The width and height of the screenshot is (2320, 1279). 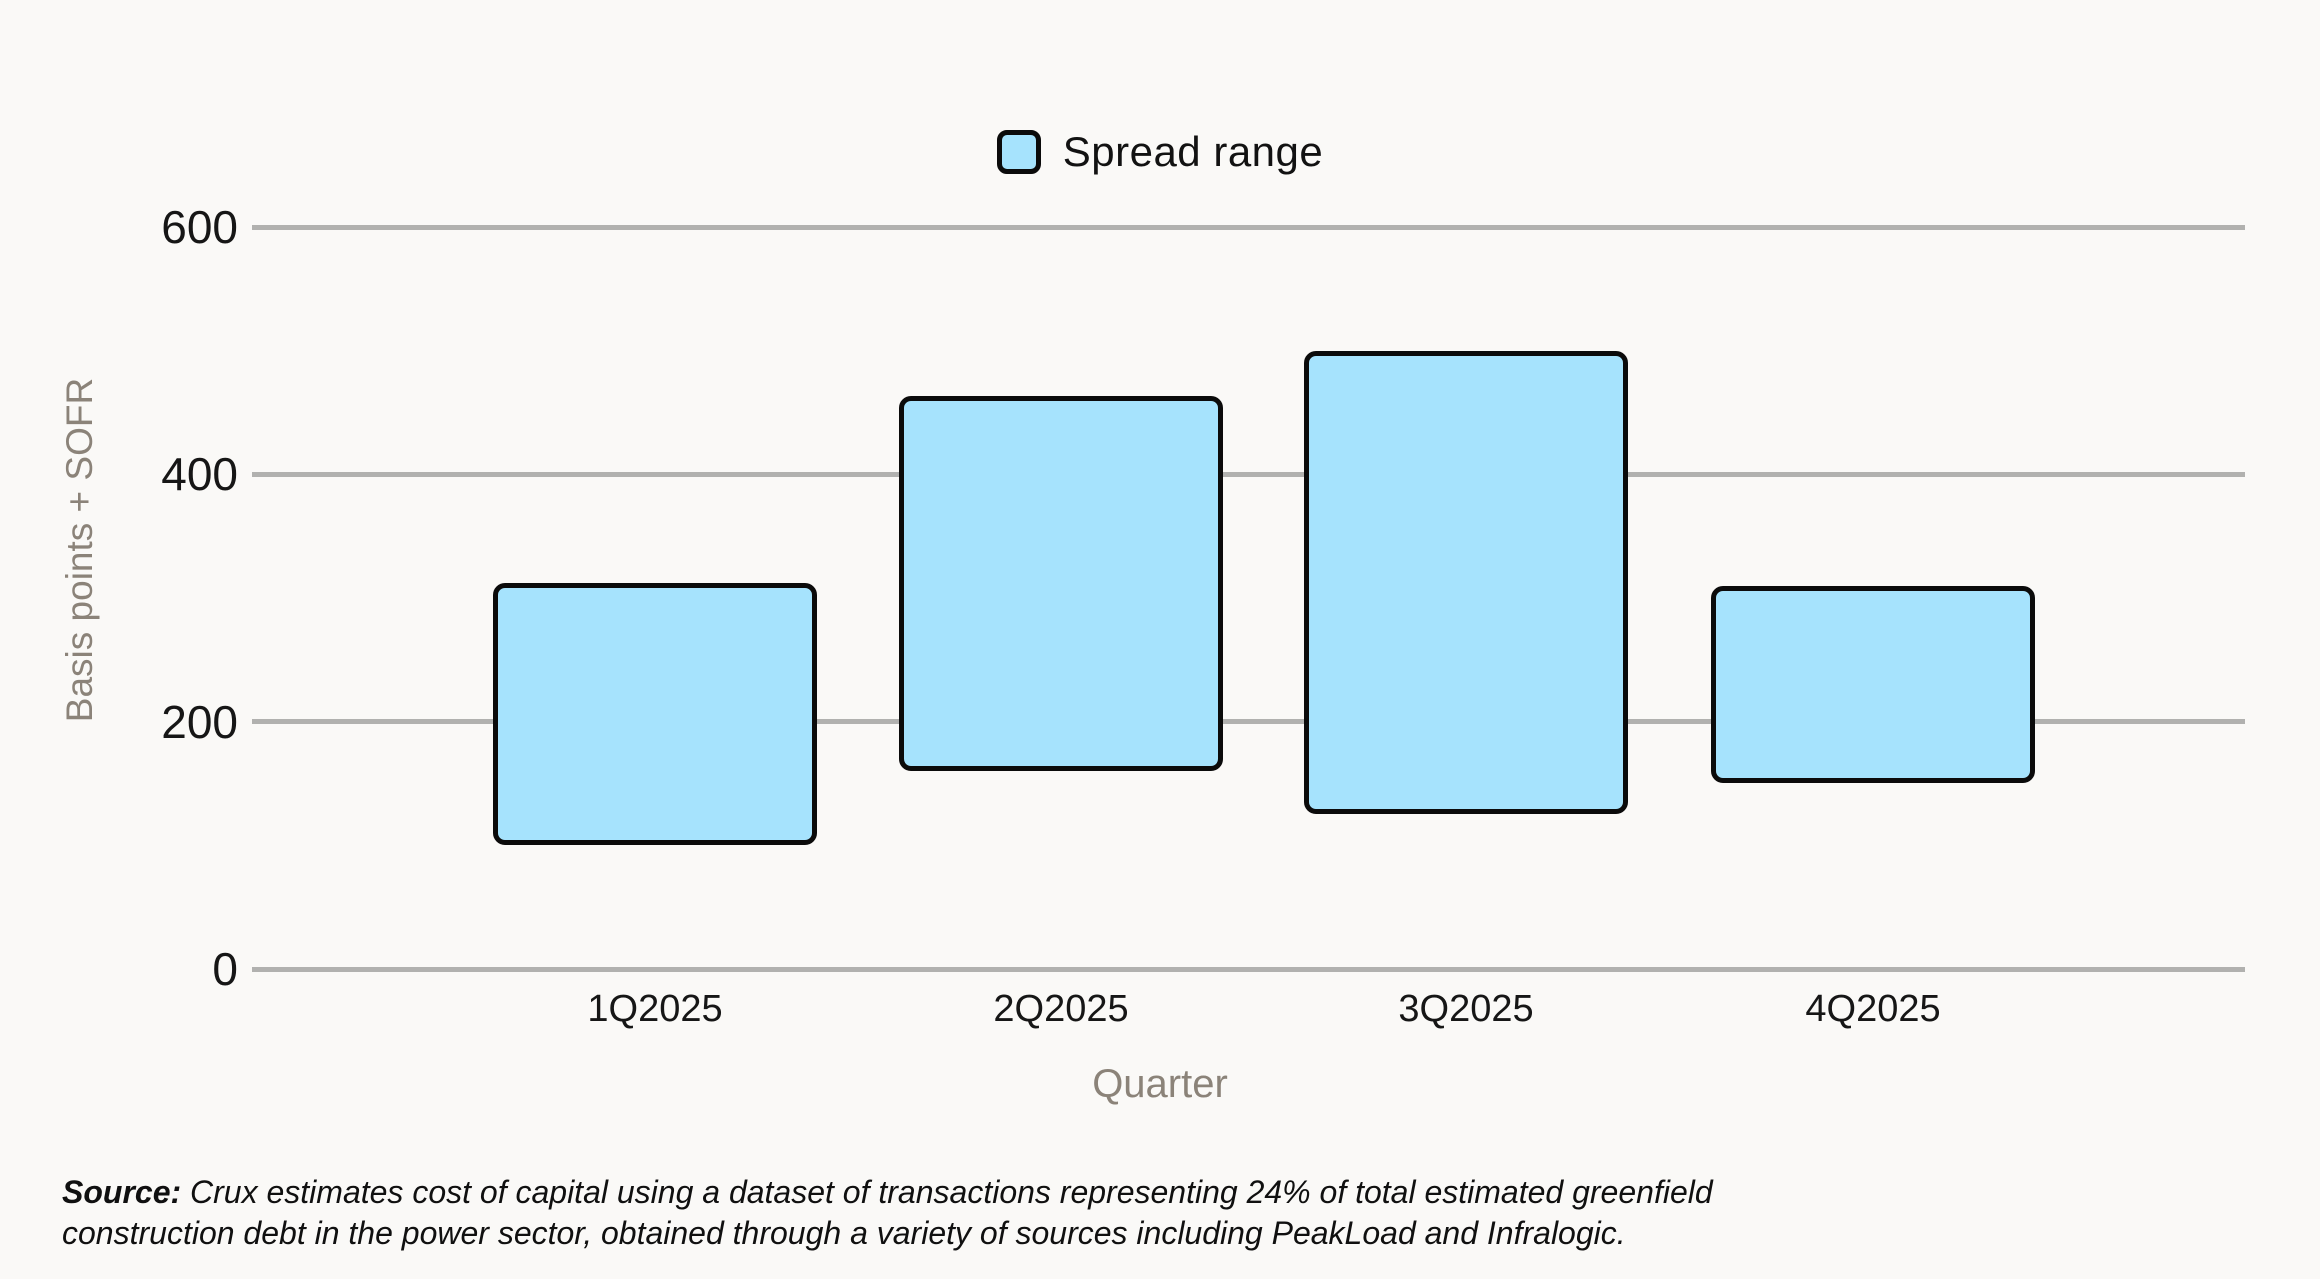 I want to click on y-tick-label: 0, so click(x=225, y=969).